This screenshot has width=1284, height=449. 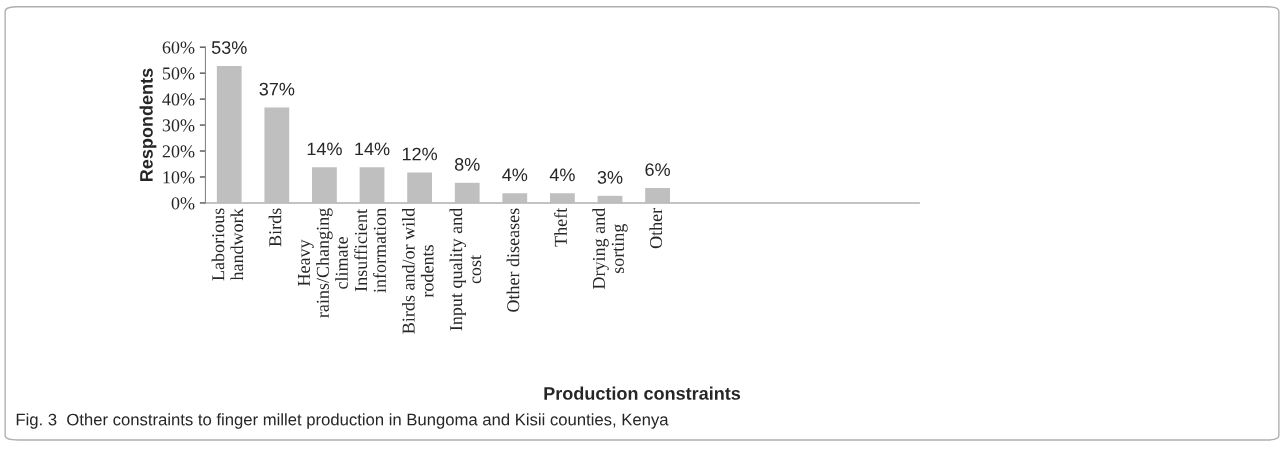 I want to click on data-label: 53%, so click(x=229, y=47).